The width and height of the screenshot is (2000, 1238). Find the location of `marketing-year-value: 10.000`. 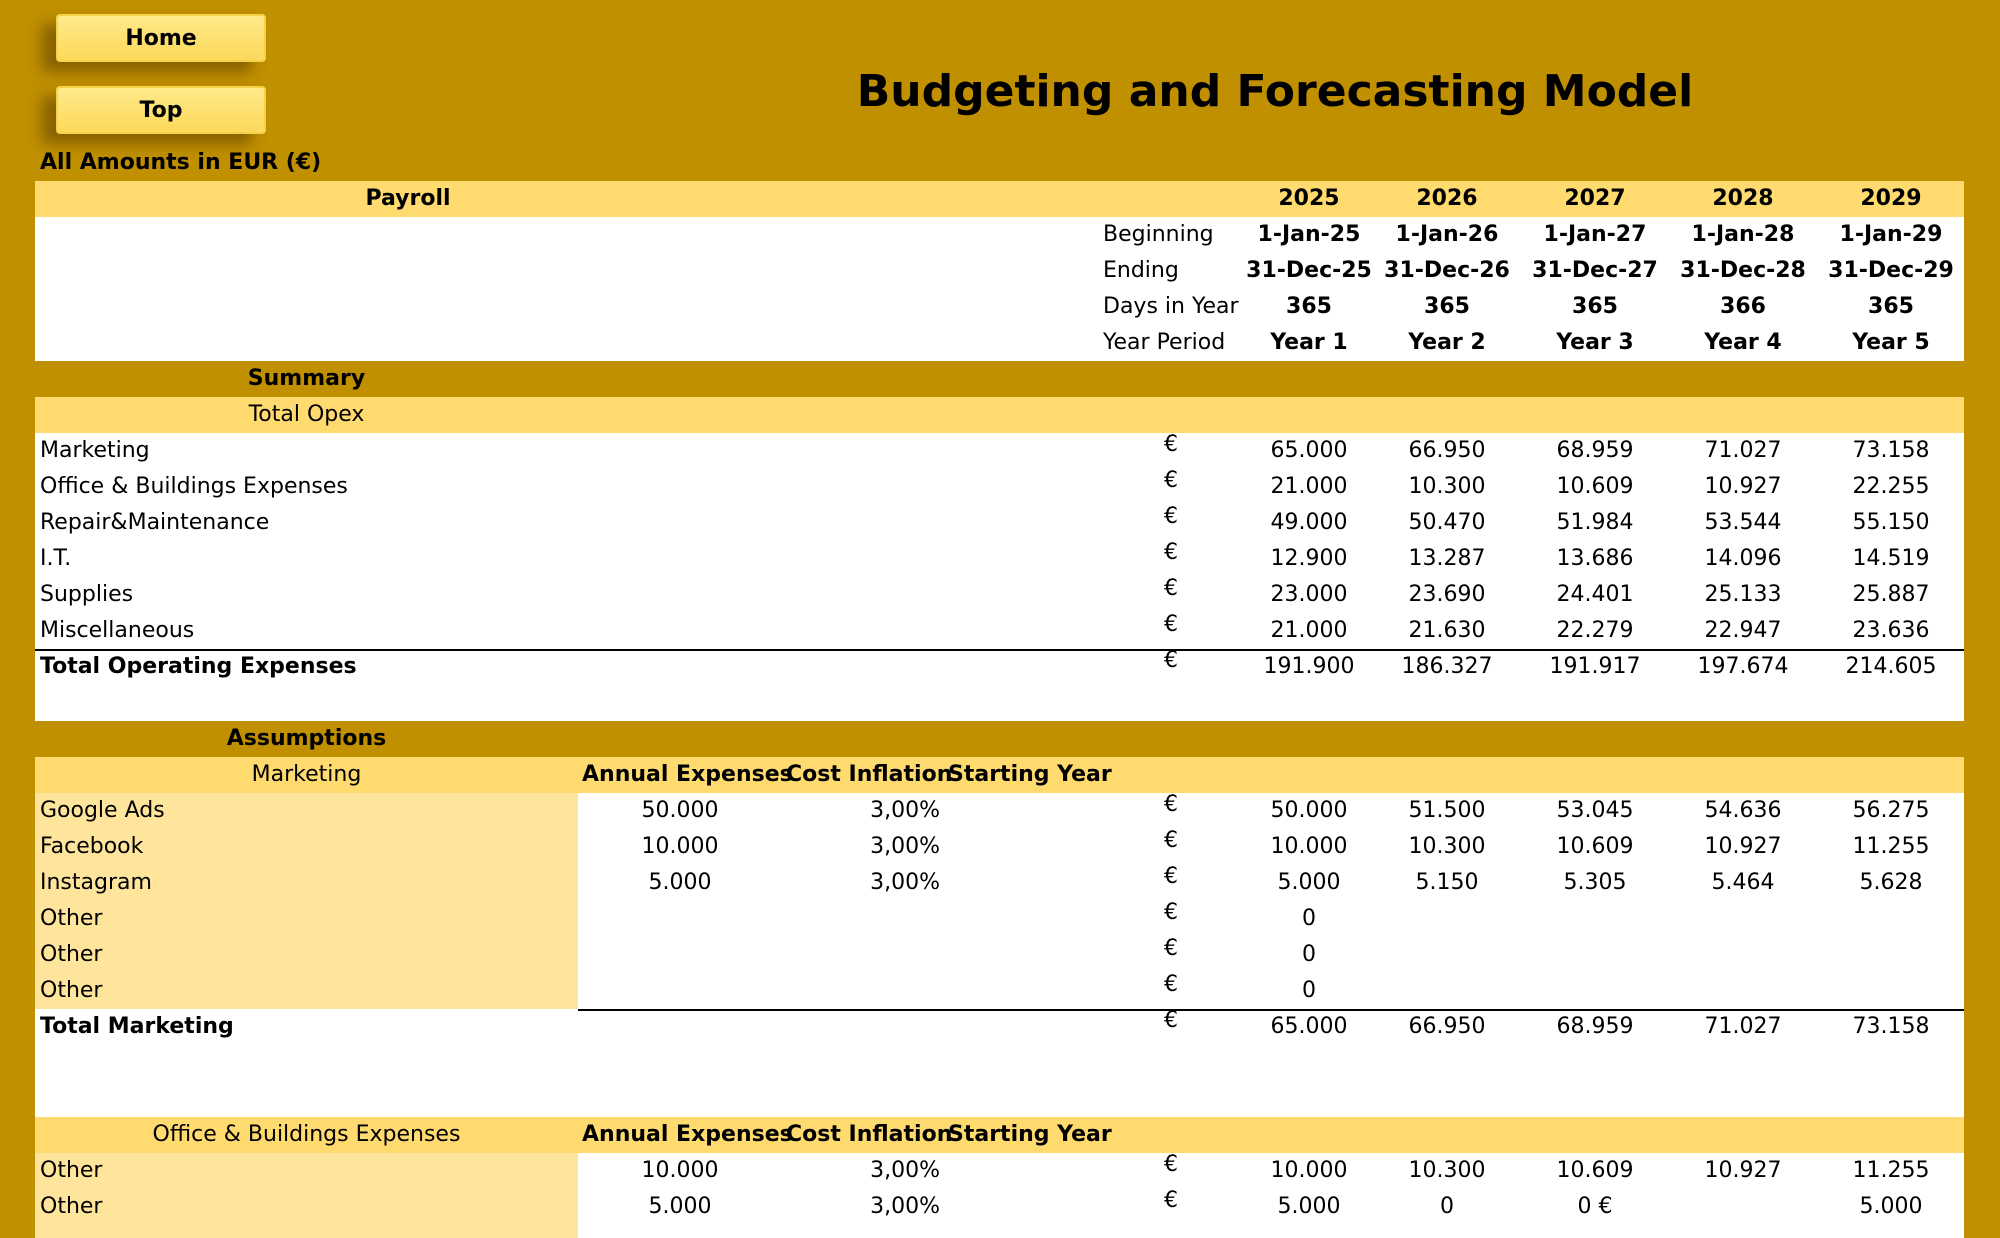

marketing-year-value: 10.000 is located at coordinates (1309, 846).